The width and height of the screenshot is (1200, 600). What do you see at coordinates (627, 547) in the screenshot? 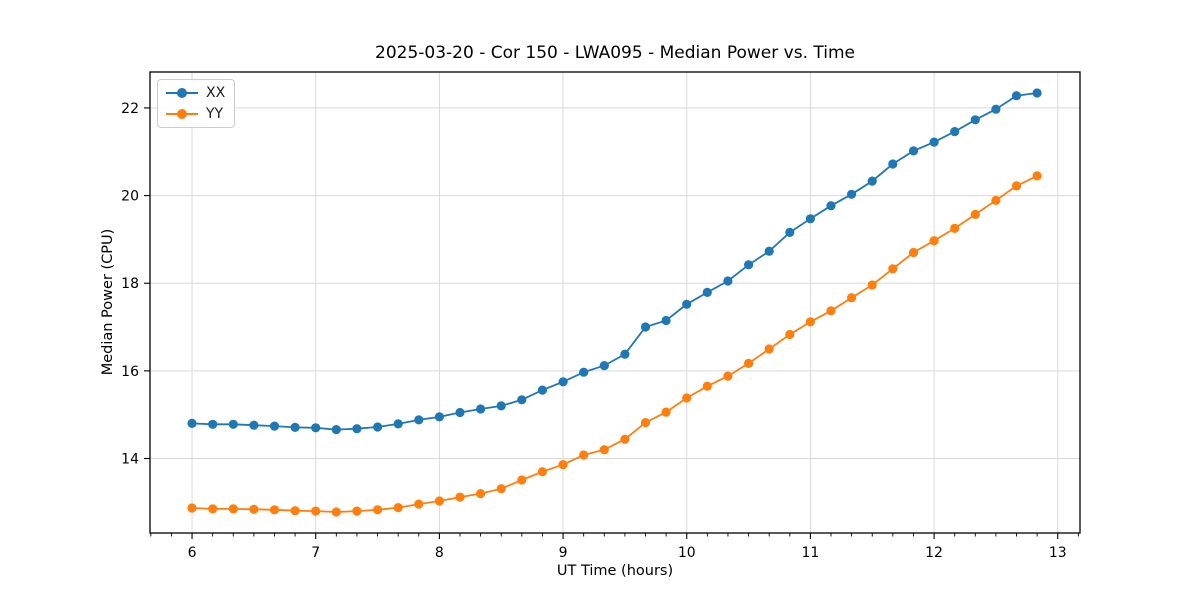
I see `x-major-ticks: 6 7 8 9 10 11 12 13` at bounding box center [627, 547].